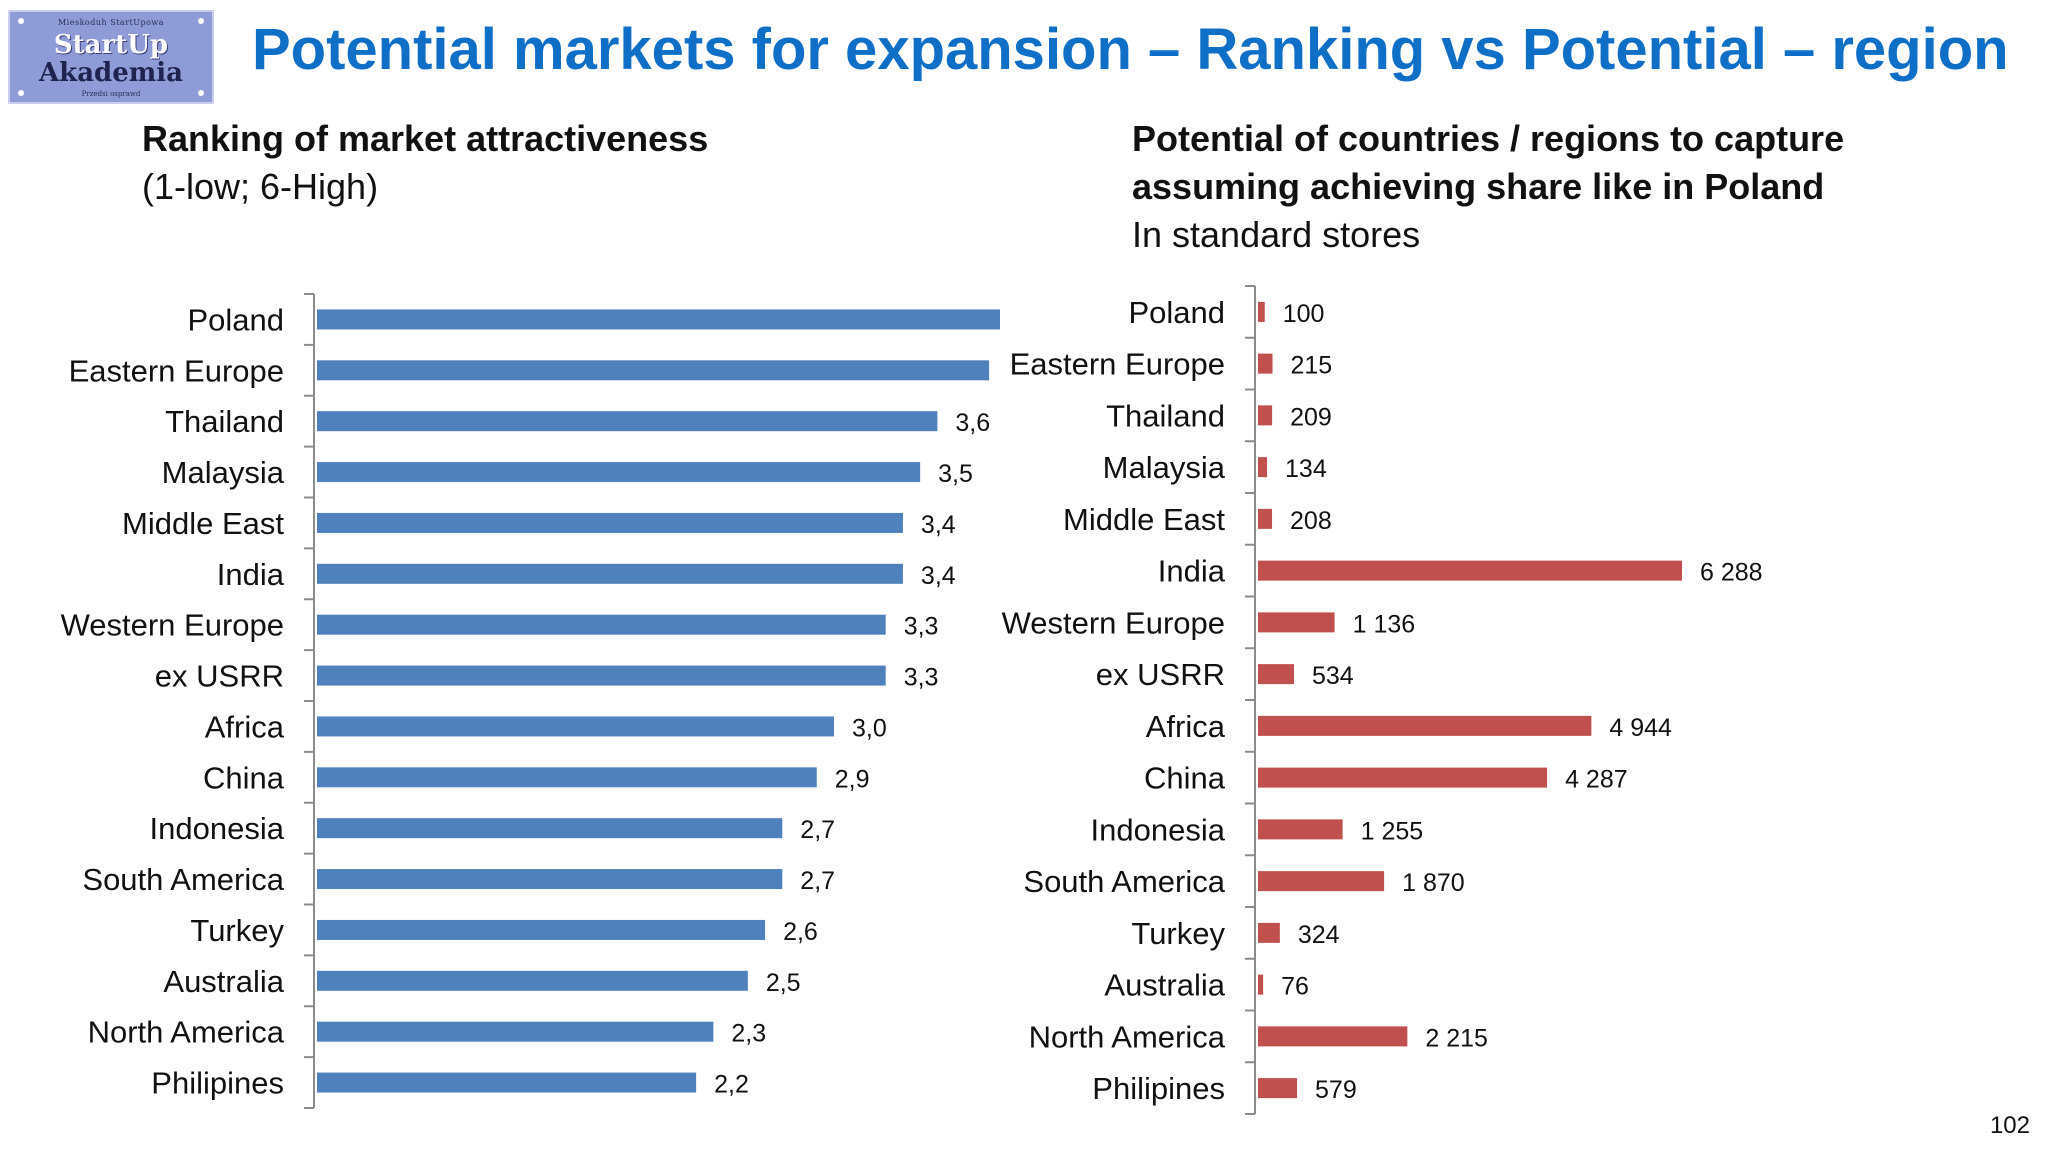 This screenshot has height=1152, width=2048. What do you see at coordinates (223, 472) in the screenshot?
I see `ranking-category-label: Malaysia` at bounding box center [223, 472].